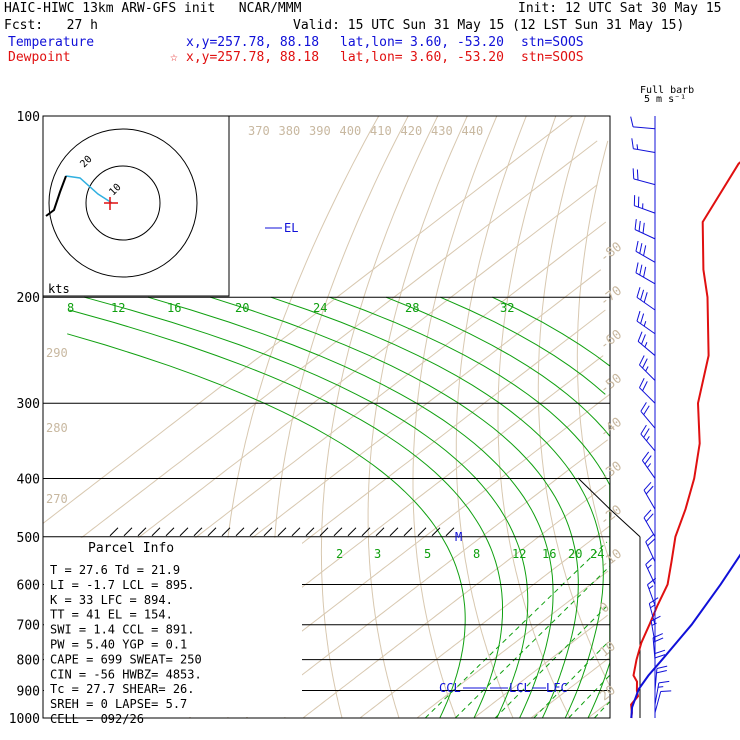  I want to click on temperature-station: stn=SOOS, so click(552, 42).